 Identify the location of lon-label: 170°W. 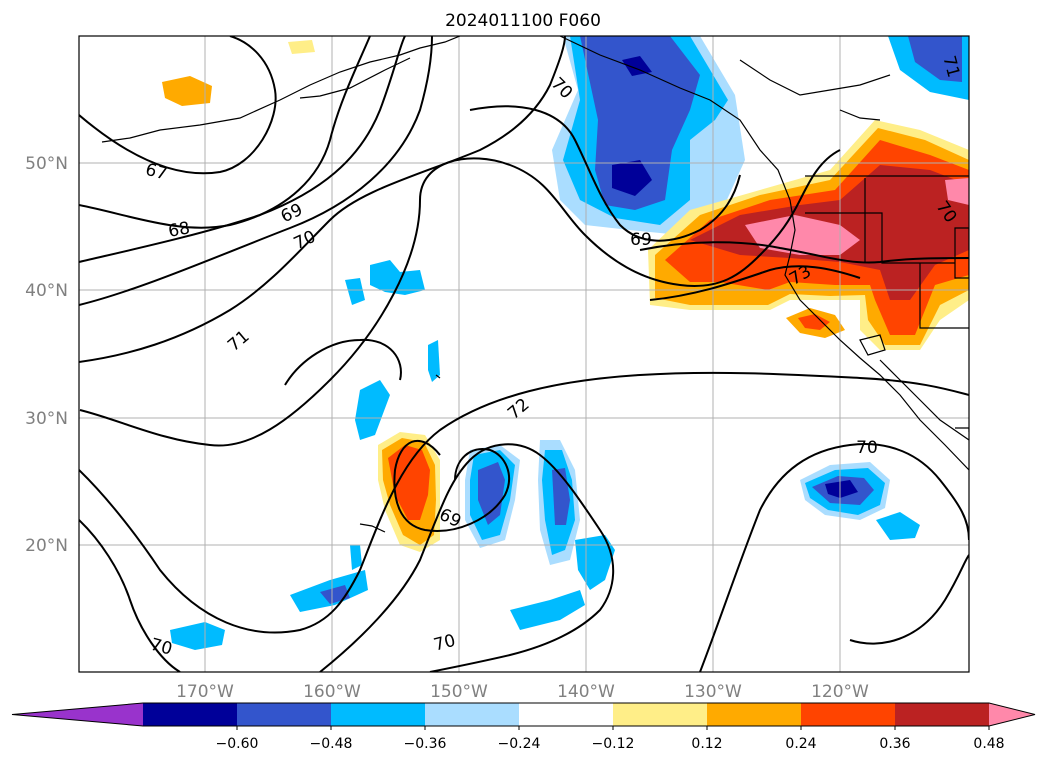
(205, 692).